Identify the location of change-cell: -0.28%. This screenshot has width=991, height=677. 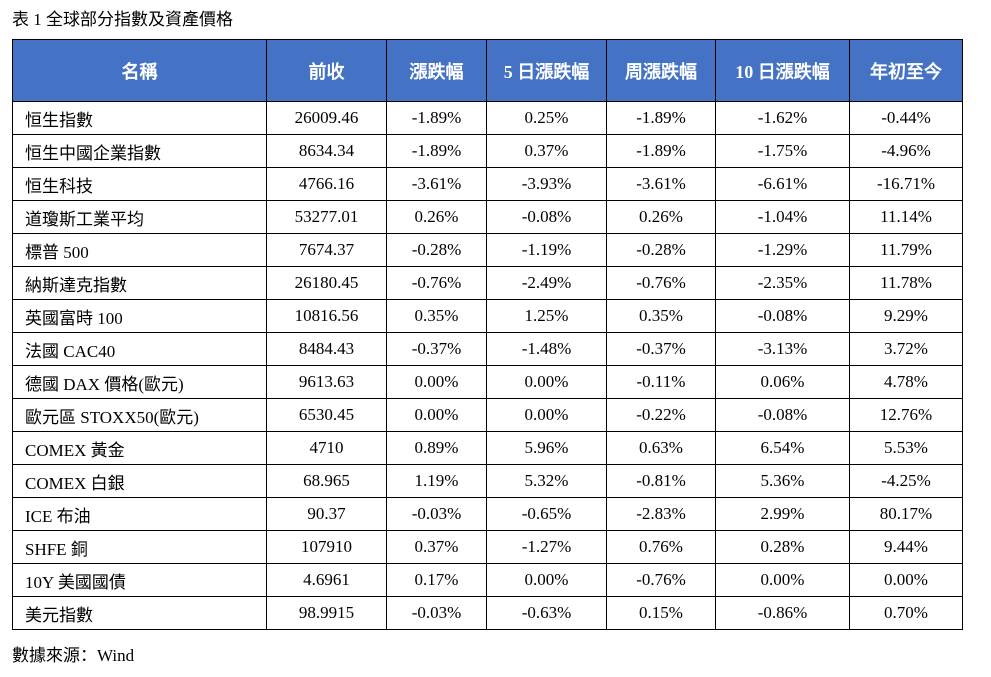
(436, 250).